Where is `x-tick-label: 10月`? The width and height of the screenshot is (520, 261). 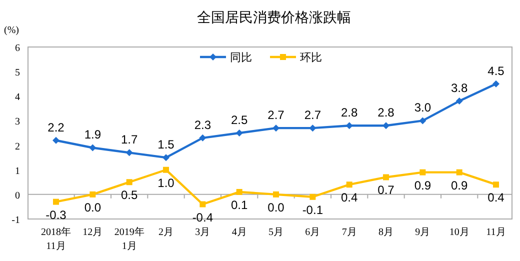 x-tick-label: 10月 is located at coordinates (459, 232).